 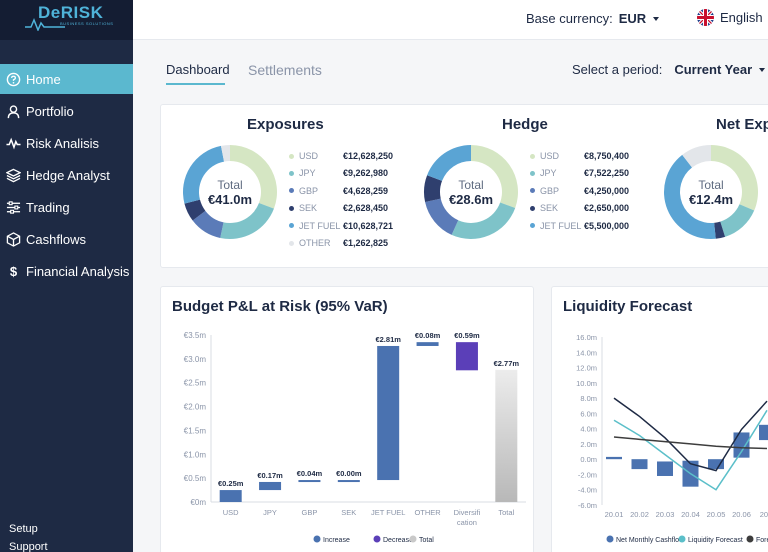 I want to click on bar-other, so click(x=427, y=344).